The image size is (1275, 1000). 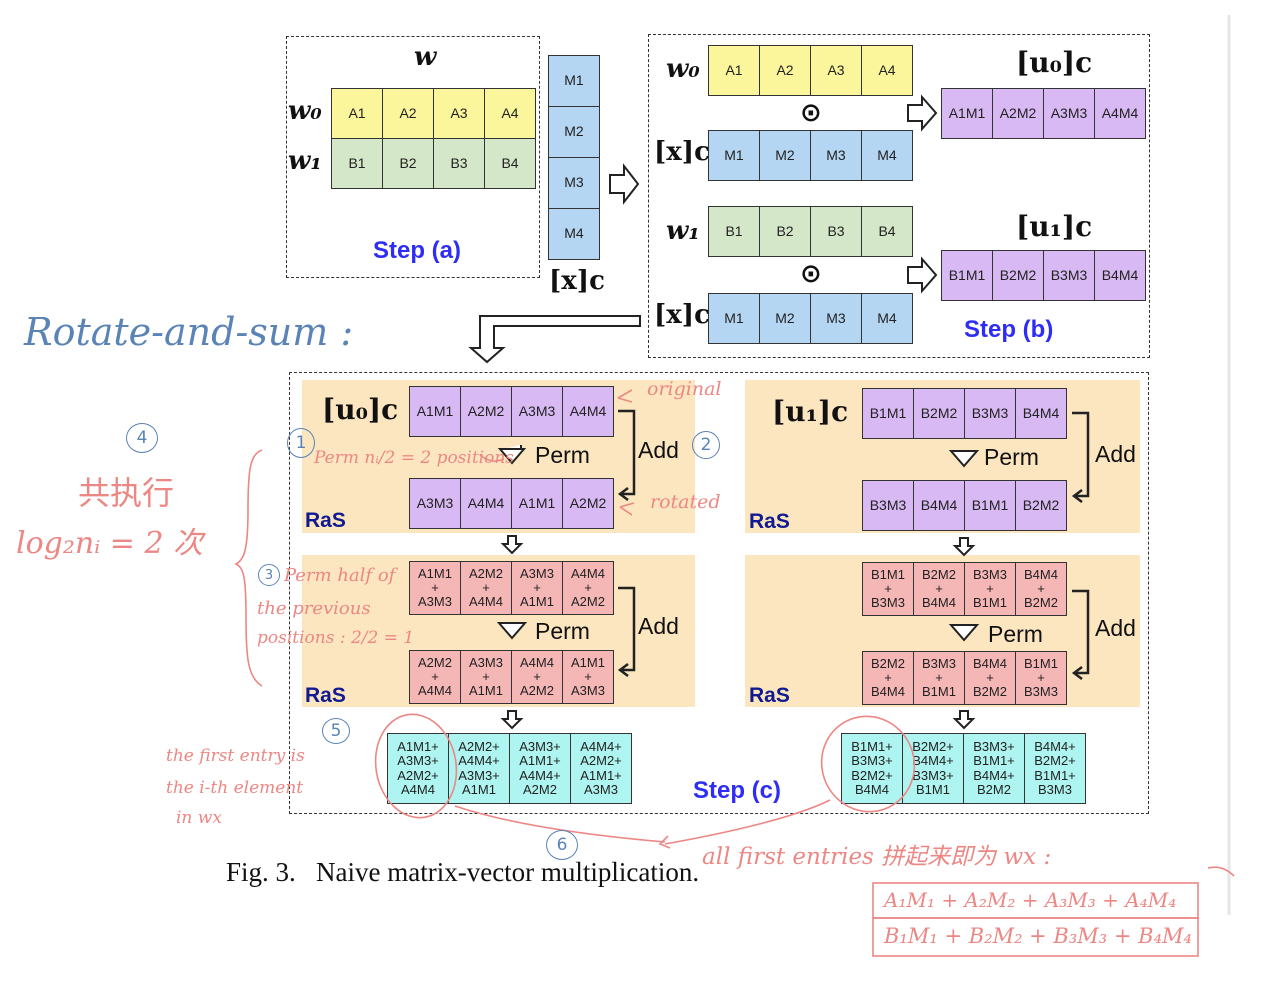 What do you see at coordinates (126, 493) in the screenshot?
I see `exec-count-note-1: 共执行` at bounding box center [126, 493].